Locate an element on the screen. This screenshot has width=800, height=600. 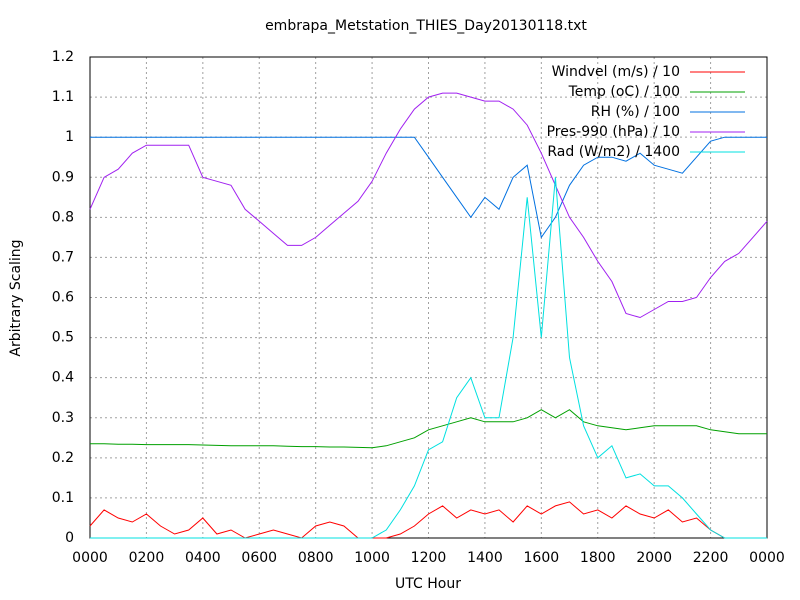
x-tick-label: 1400 is located at coordinates (485, 558).